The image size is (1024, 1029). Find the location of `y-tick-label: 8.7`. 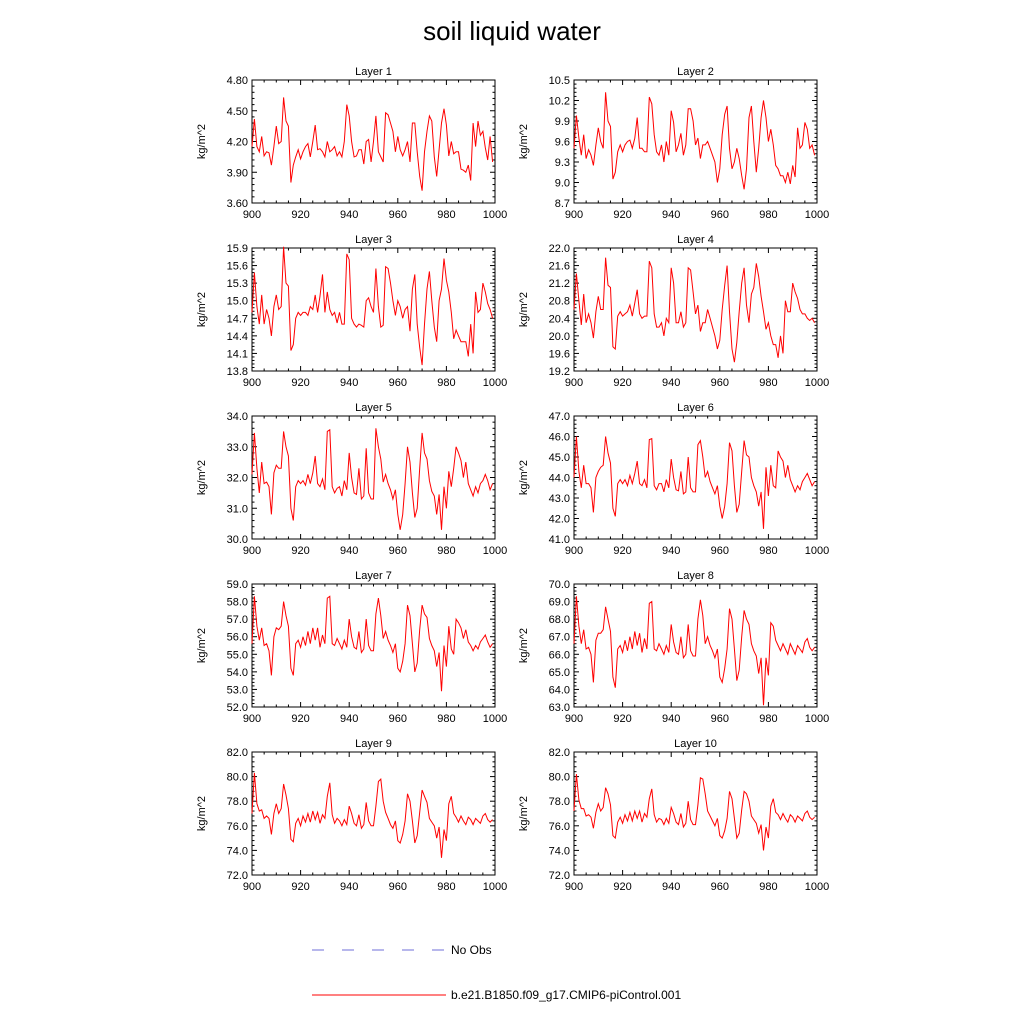

y-tick-label: 8.7 is located at coordinates (562, 204).